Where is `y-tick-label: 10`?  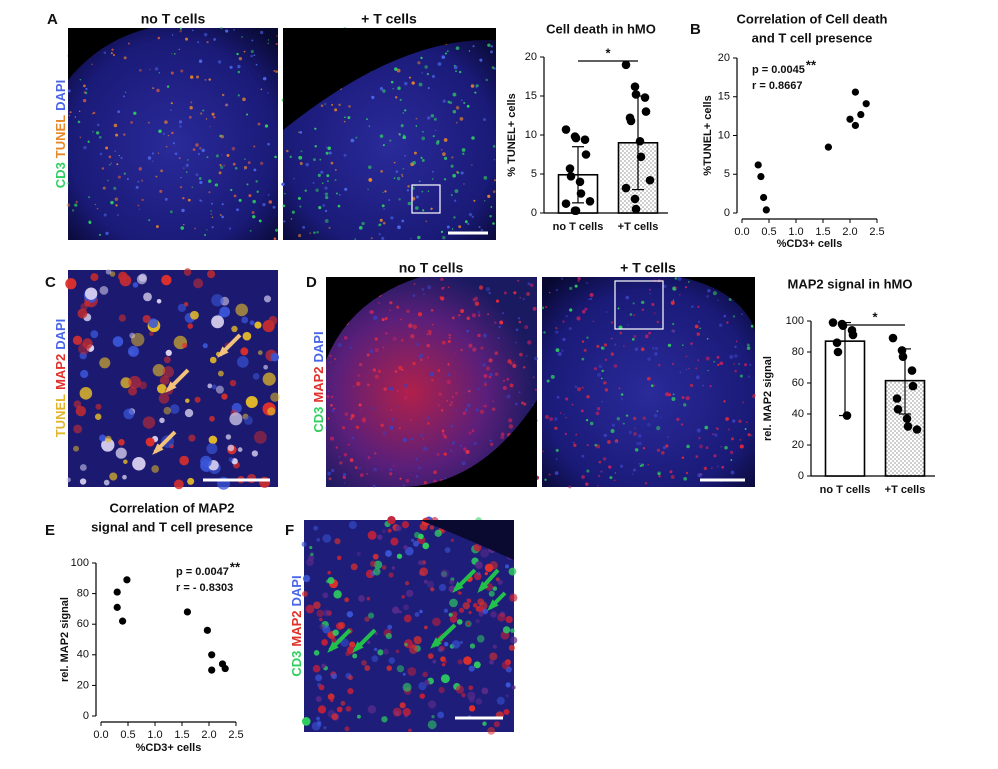
y-tick-label: 10 is located at coordinates (531, 135).